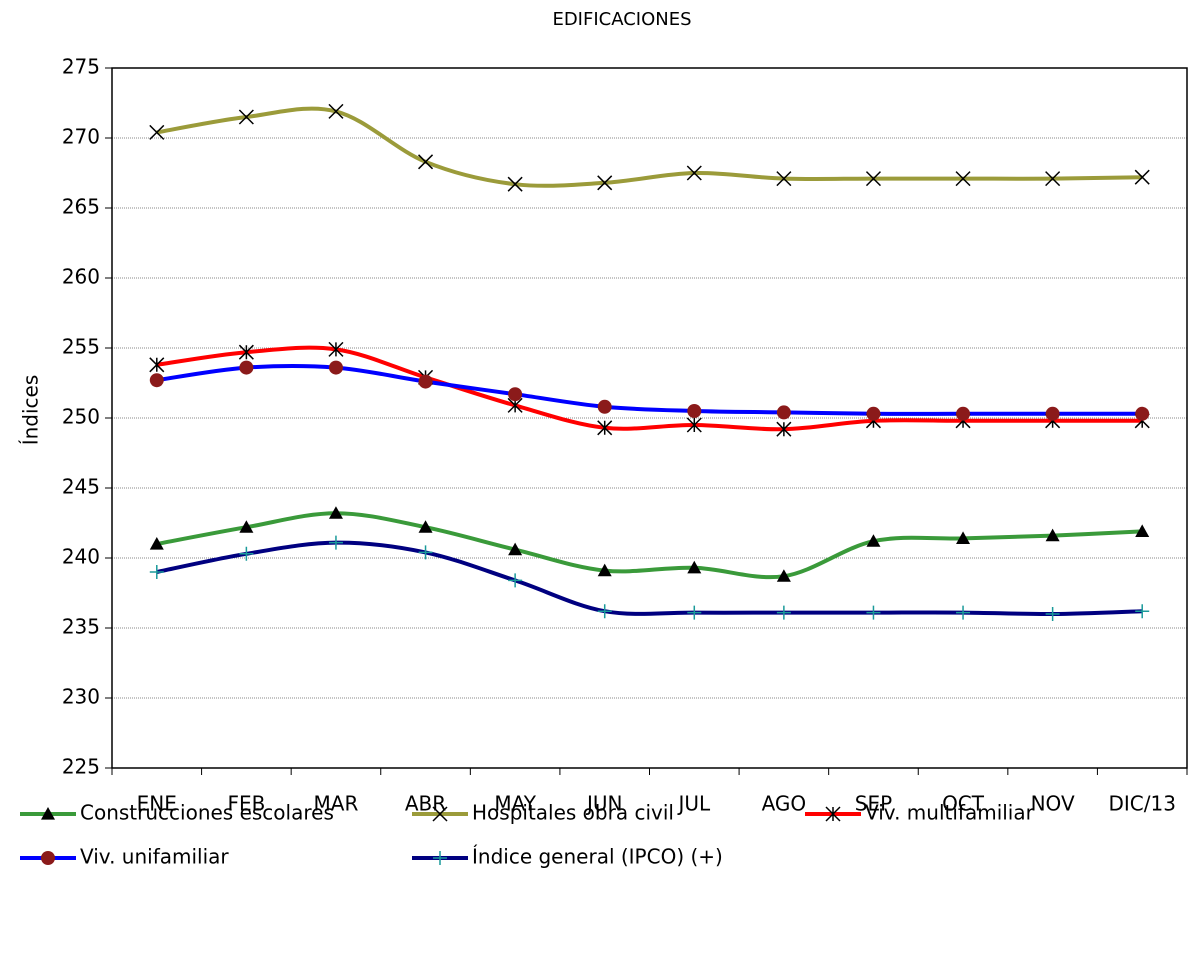  What do you see at coordinates (81, 557) in the screenshot?
I see `y-tick-label: 240` at bounding box center [81, 557].